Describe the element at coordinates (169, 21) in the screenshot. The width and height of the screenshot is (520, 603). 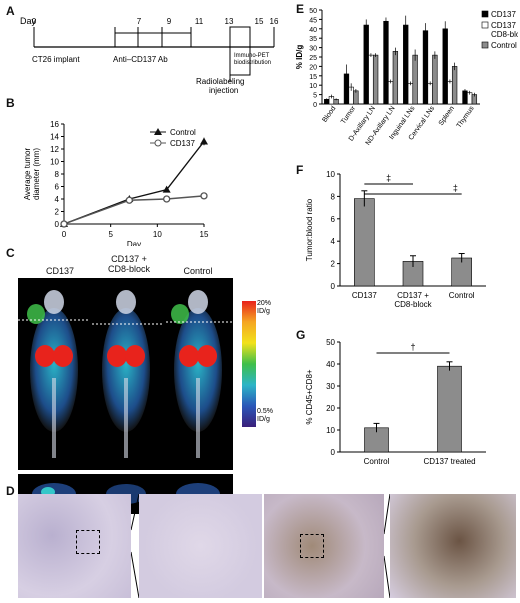
I see `timeline-tick-label: 9` at that location.